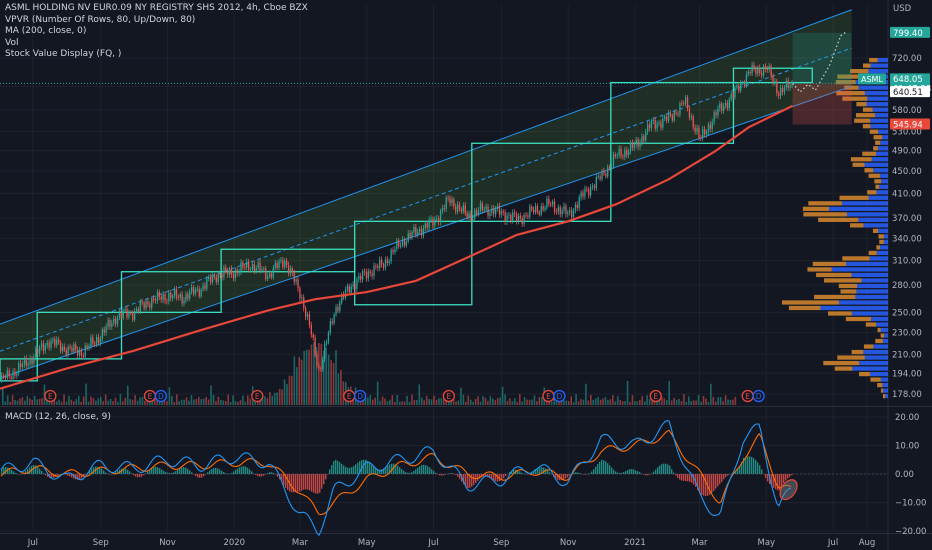 The width and height of the screenshot is (932, 550). I want to click on last-price-text: 648.05, so click(908, 80).